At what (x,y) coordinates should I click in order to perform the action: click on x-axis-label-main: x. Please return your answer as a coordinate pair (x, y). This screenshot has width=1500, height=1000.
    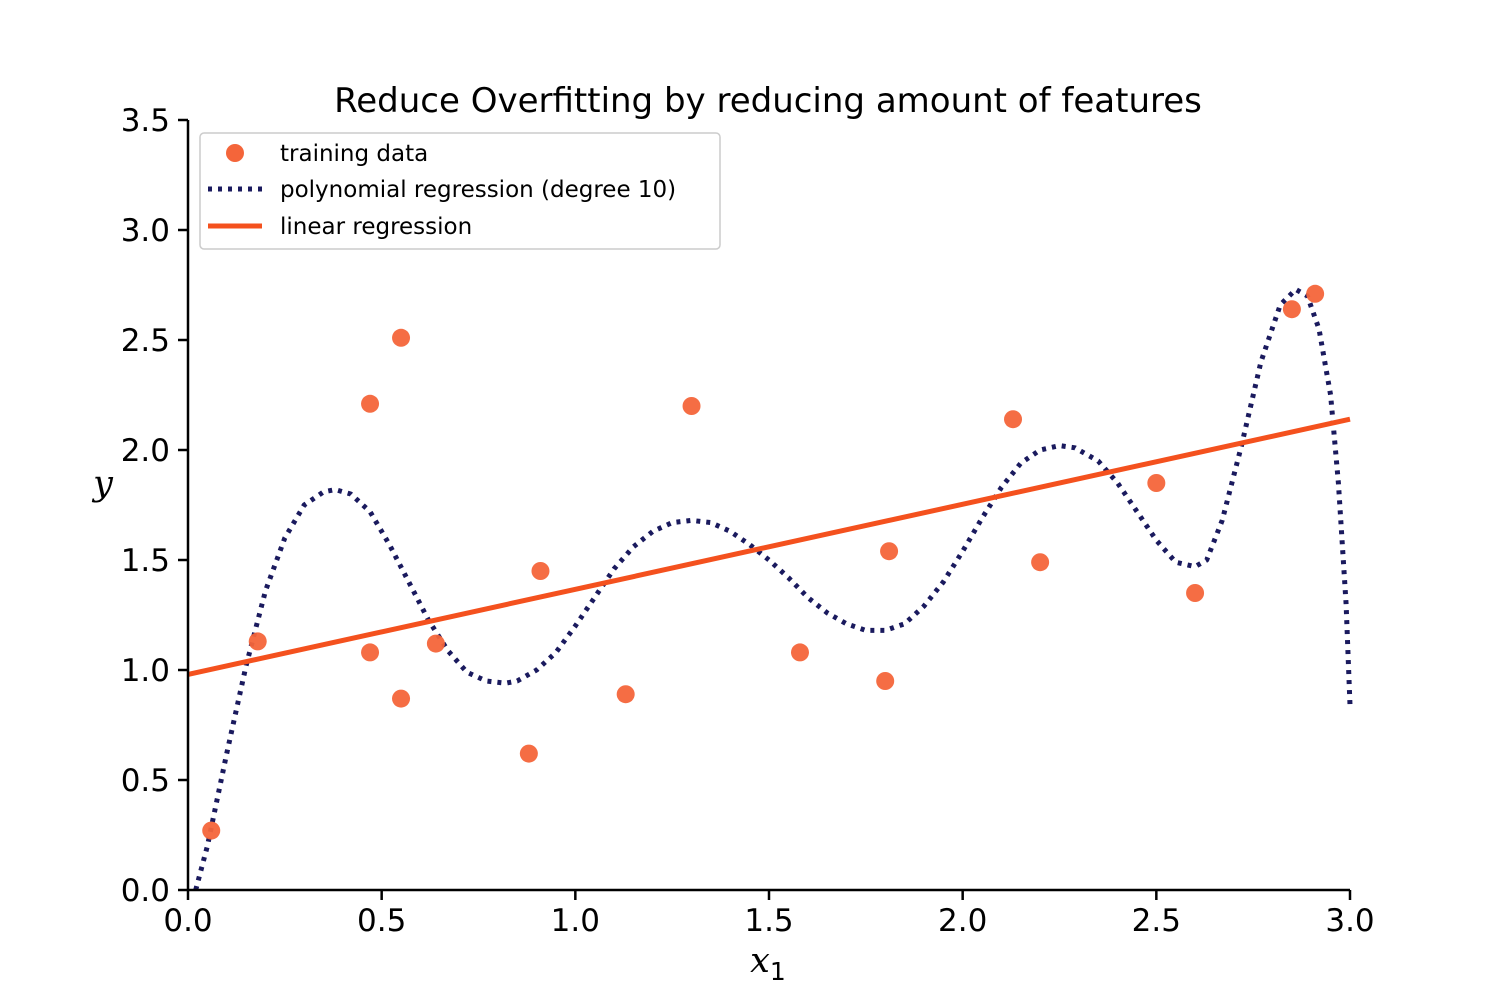
    Looking at the image, I should click on (760, 961).